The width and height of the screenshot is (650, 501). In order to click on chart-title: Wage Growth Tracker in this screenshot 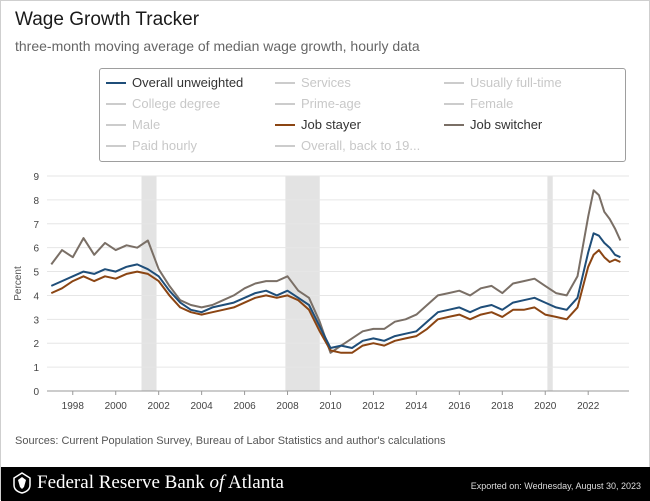, I will do `click(107, 19)`.